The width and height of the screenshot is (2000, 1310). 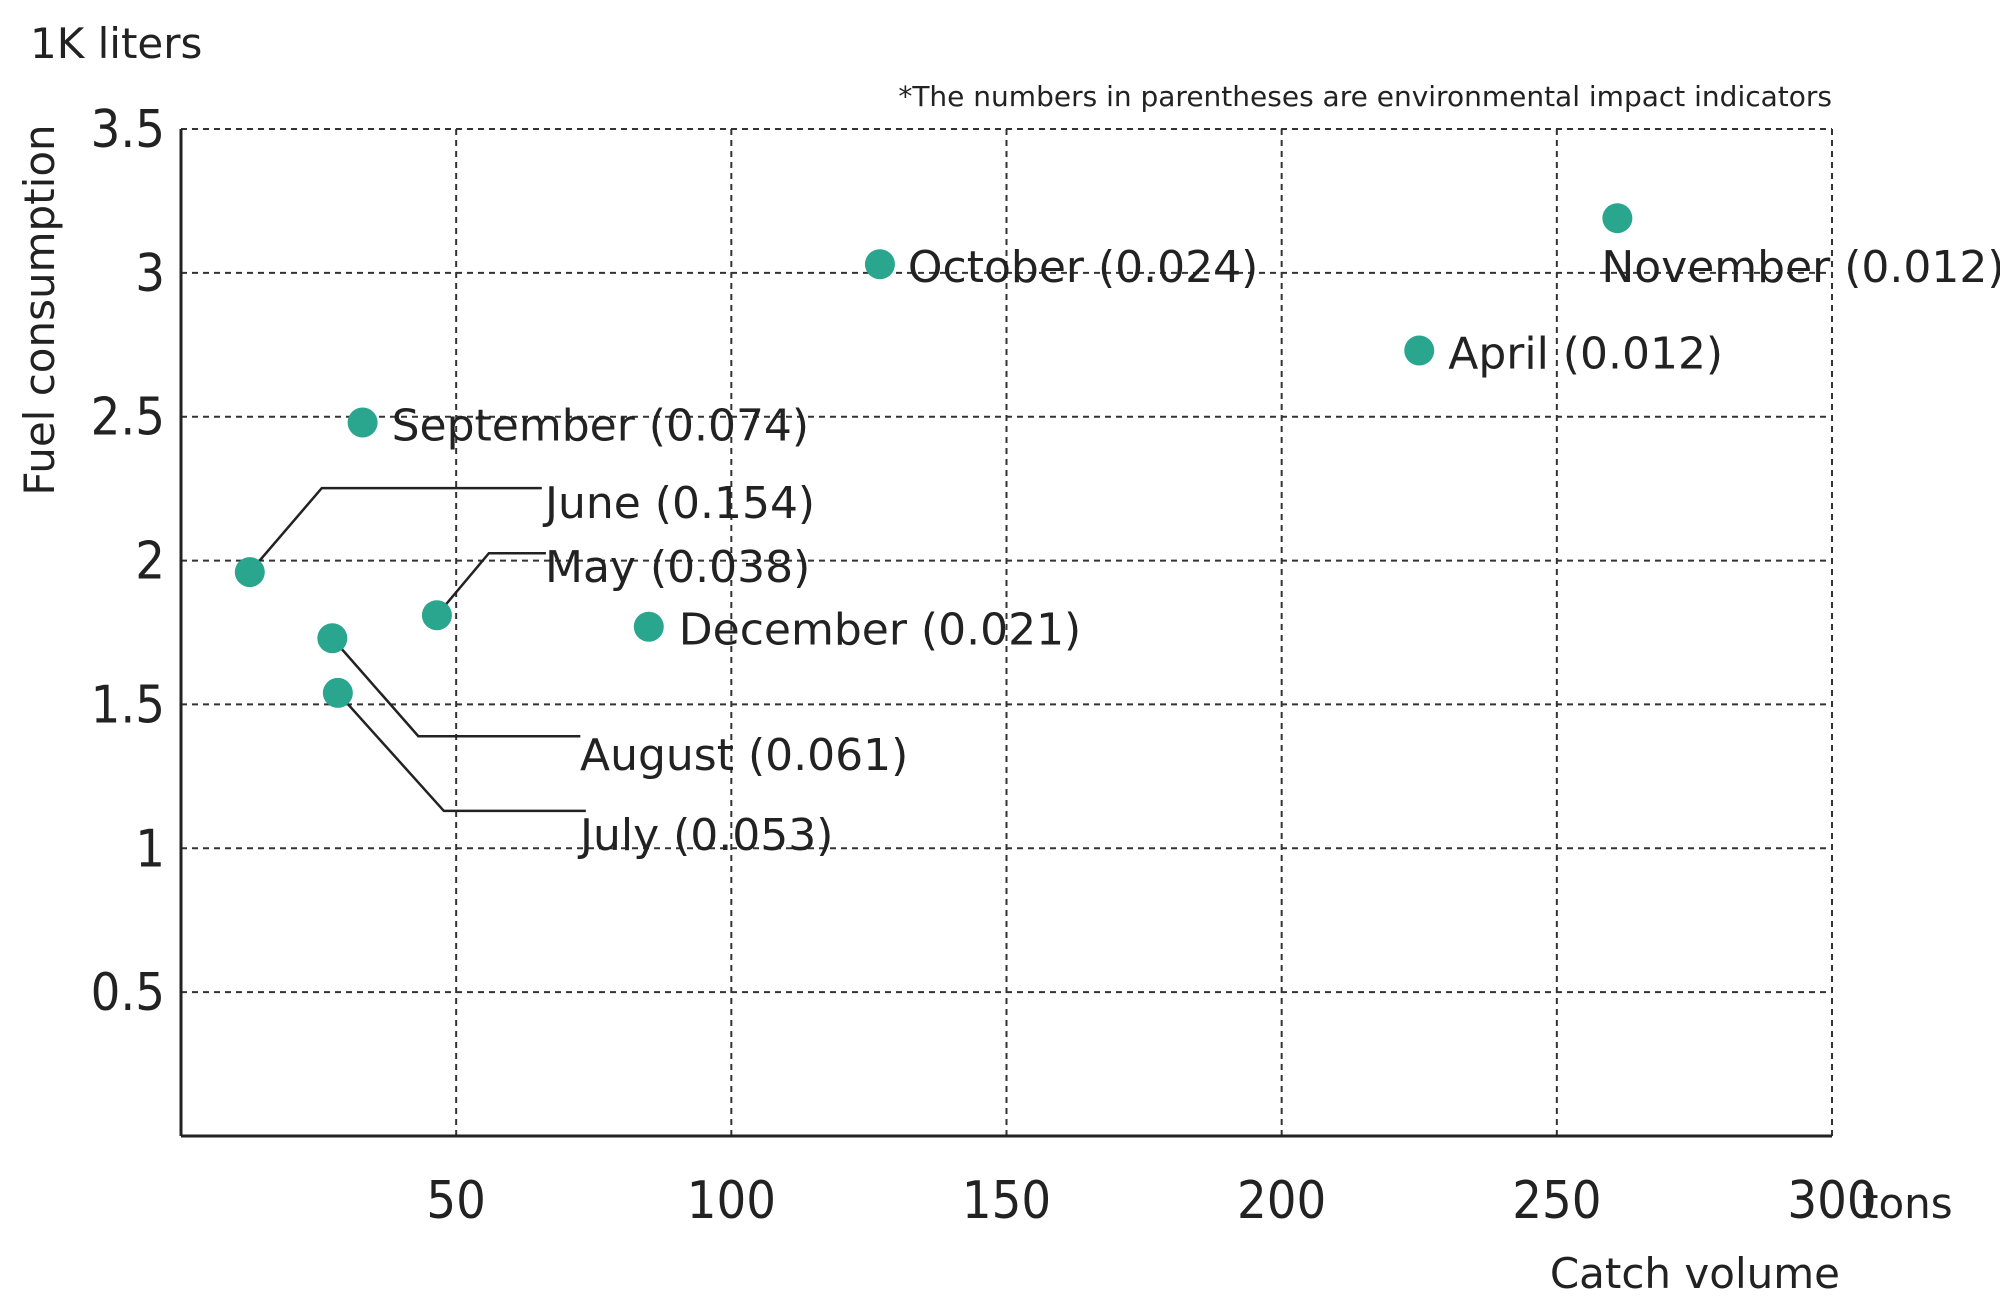 I want to click on y-tick-label: 2, so click(x=150, y=562).